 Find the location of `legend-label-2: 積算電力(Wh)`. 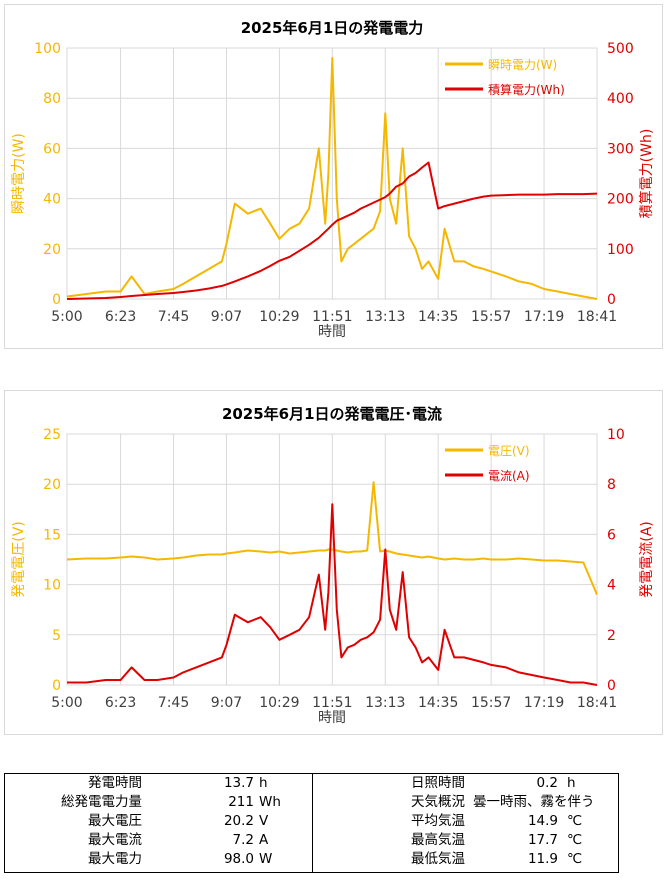

legend-label-2: 積算電力(Wh) is located at coordinates (526, 89).